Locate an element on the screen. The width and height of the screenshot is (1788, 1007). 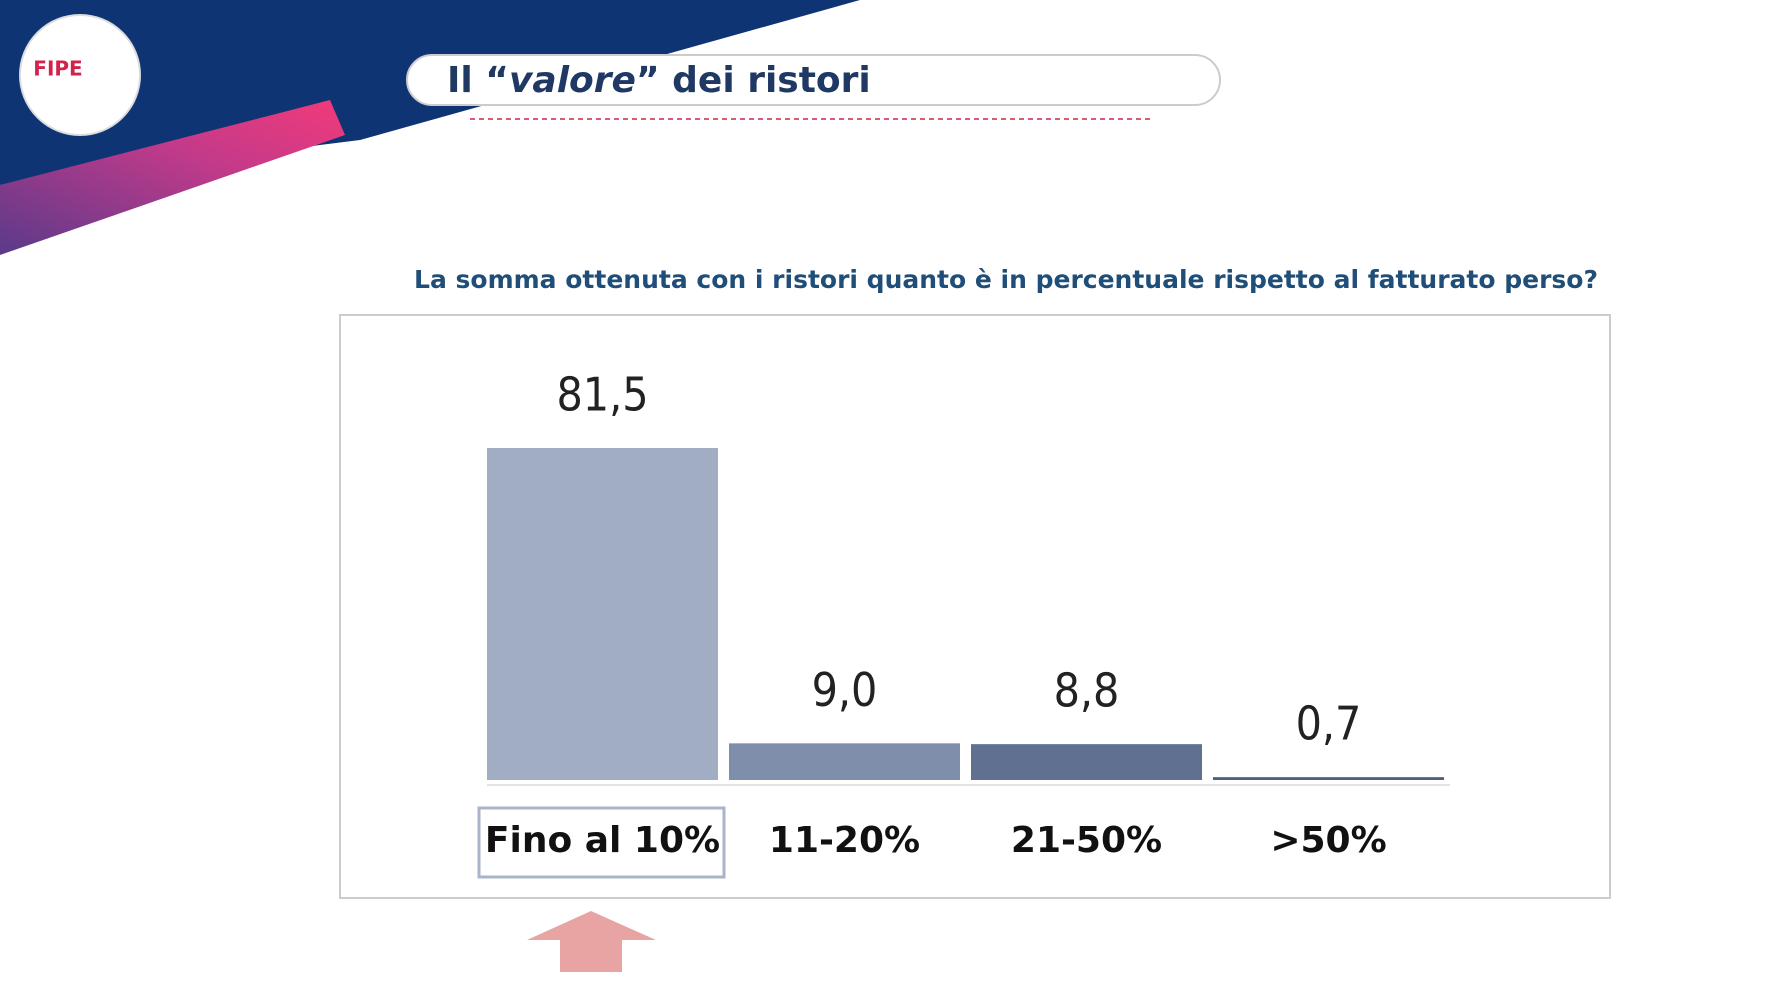
title-part: valore is located at coordinates (572, 80).